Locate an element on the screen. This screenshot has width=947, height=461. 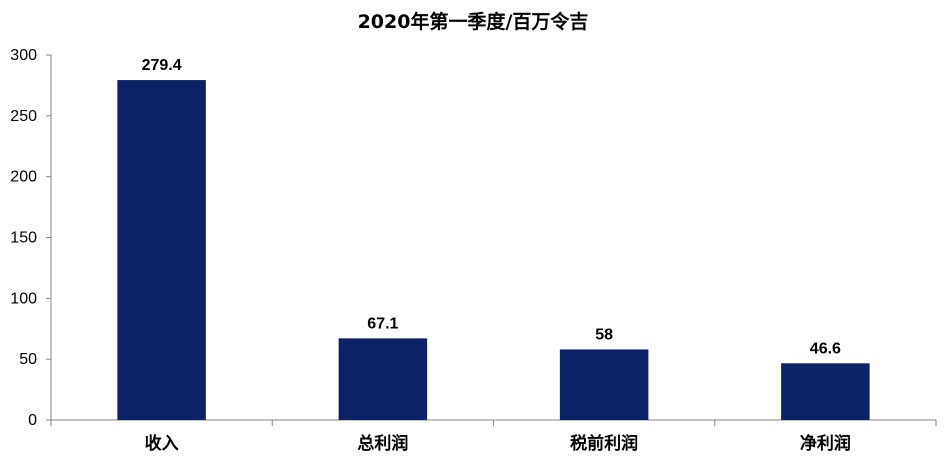
data-label: 279.4 is located at coordinates (162, 65).